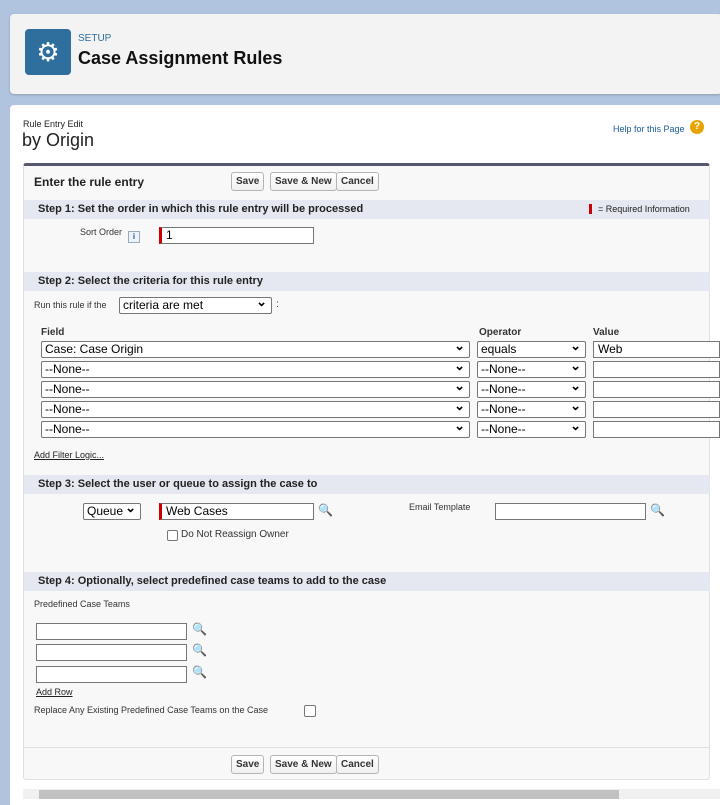 The image size is (720, 805). I want to click on info-icon: i, so click(134, 237).